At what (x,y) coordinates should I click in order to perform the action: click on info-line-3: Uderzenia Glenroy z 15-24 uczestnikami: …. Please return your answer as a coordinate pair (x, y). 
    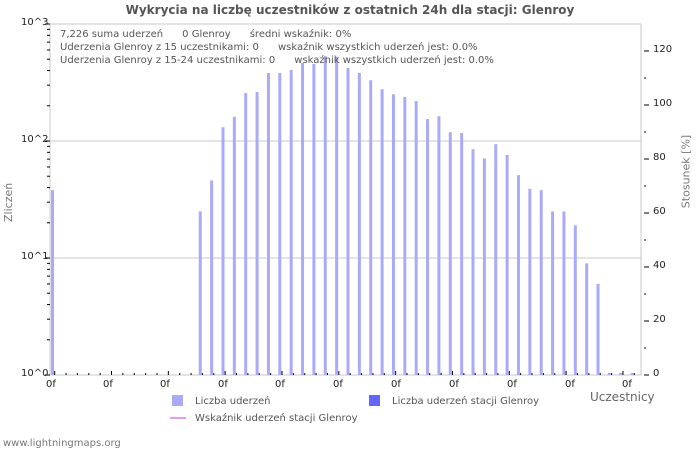
    Looking at the image, I should click on (277, 60).